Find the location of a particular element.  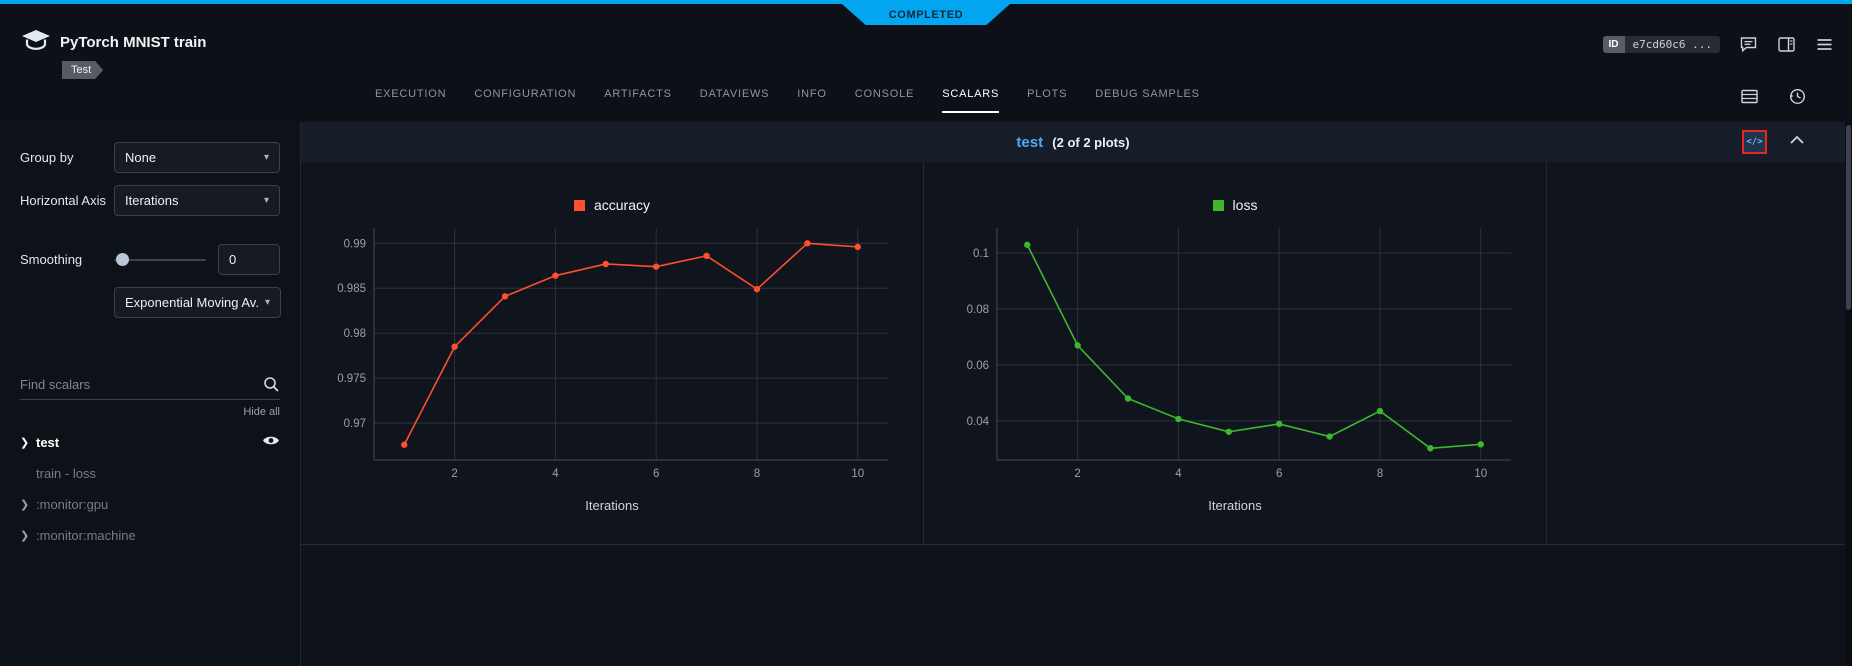

group-by-row: Group by None ▾ is located at coordinates (150, 157).